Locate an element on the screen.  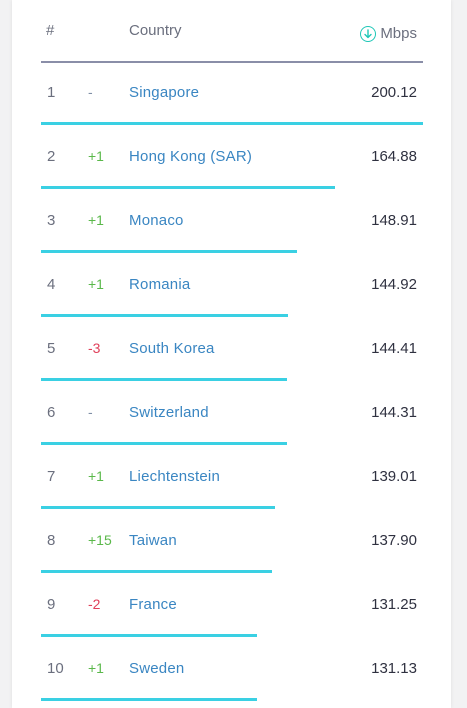
rank-column-header: # is located at coordinates (50, 30).